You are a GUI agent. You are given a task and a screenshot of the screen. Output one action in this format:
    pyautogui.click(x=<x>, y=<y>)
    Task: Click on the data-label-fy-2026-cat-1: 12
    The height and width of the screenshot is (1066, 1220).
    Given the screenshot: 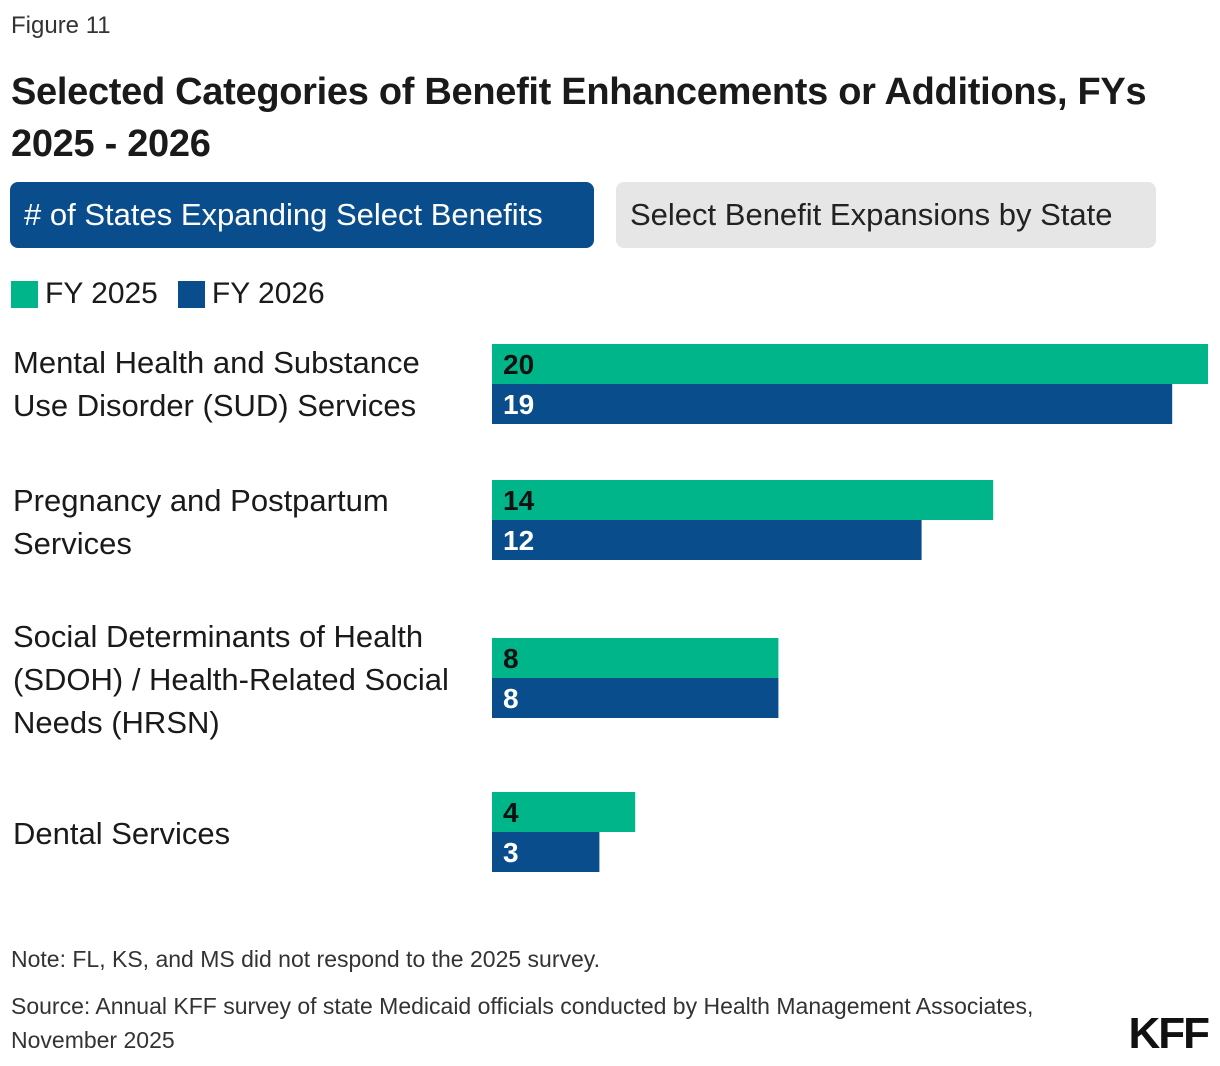 What is the action you would take?
    pyautogui.click(x=518, y=540)
    